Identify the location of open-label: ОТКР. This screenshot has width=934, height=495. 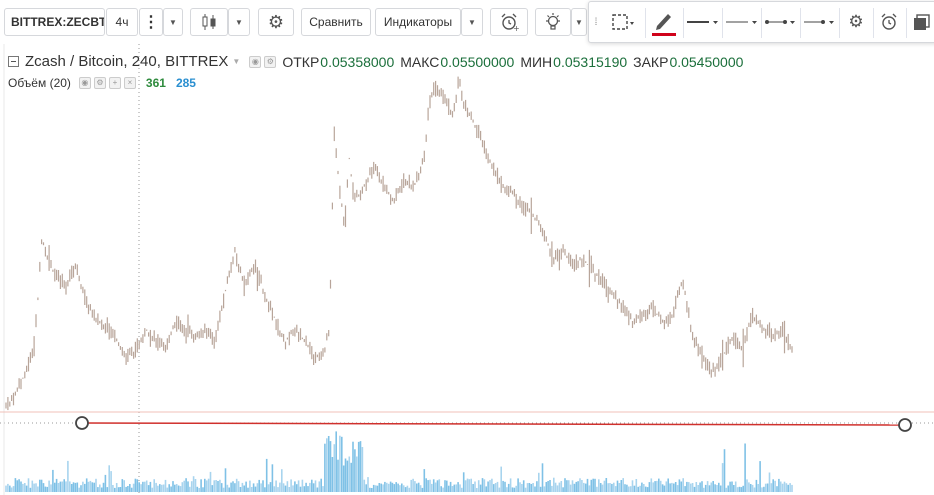
(301, 61).